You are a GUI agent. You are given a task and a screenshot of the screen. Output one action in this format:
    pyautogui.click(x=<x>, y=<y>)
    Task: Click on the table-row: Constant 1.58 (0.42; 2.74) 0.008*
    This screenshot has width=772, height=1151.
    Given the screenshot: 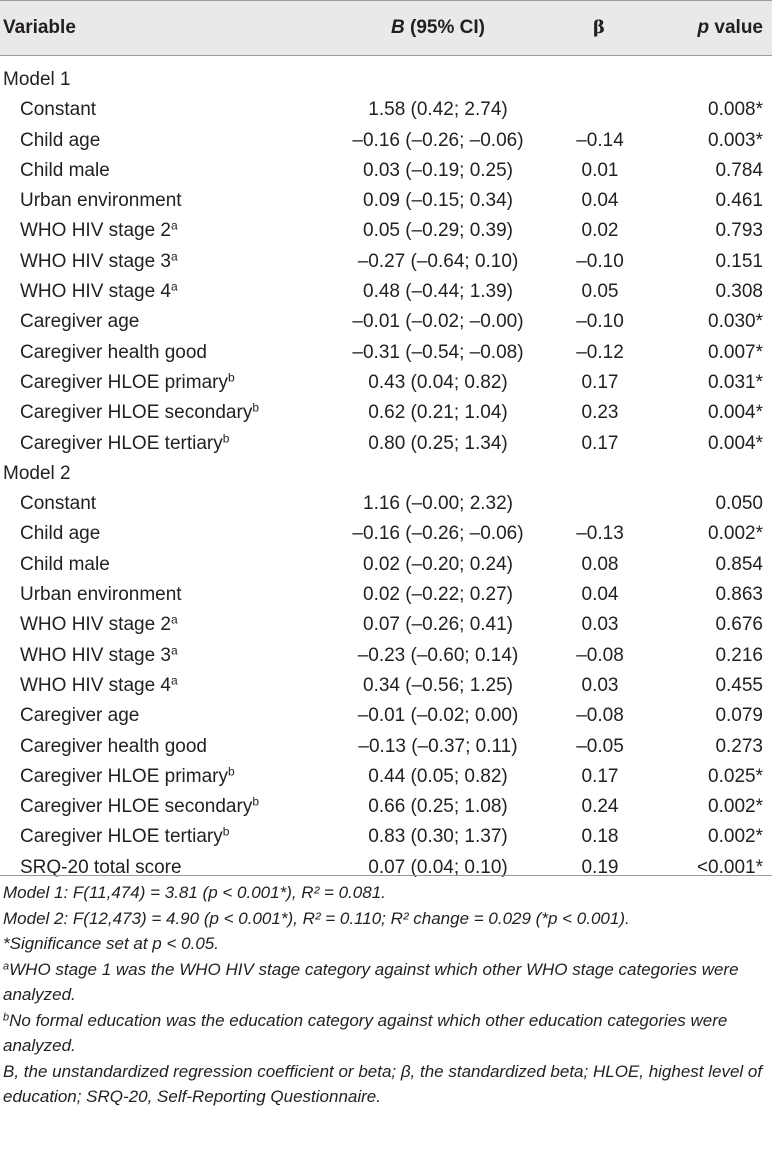 What is the action you would take?
    pyautogui.click(x=386, y=110)
    